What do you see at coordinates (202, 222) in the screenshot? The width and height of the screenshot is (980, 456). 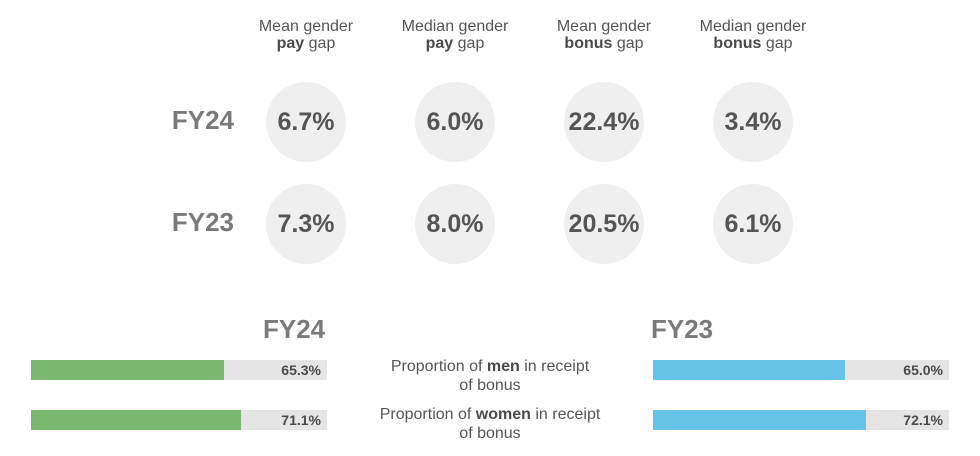 I see `row-label-fy23: FY23` at bounding box center [202, 222].